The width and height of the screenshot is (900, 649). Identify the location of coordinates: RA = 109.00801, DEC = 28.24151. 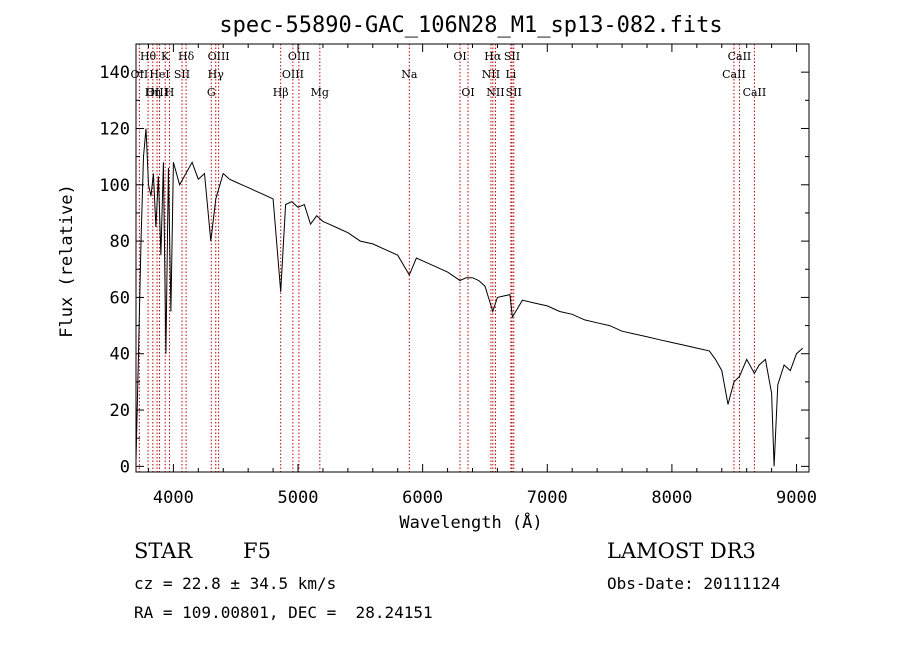
(283, 612).